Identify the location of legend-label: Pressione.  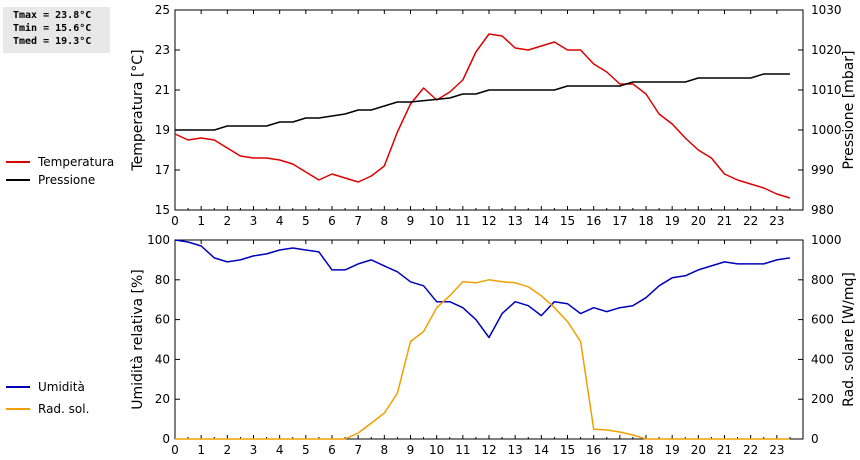
(66, 180).